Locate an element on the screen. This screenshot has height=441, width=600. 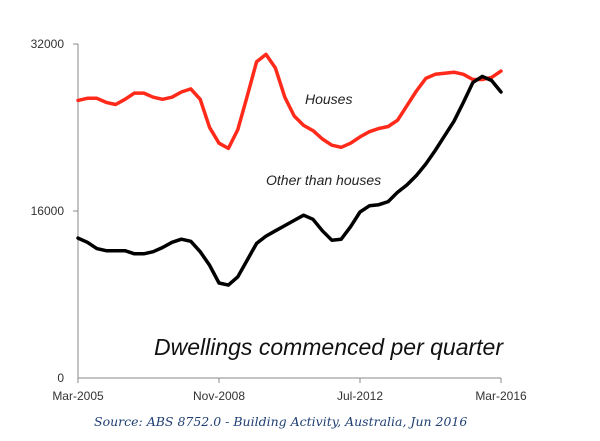
houses-annotation: Houses is located at coordinates (328, 99).